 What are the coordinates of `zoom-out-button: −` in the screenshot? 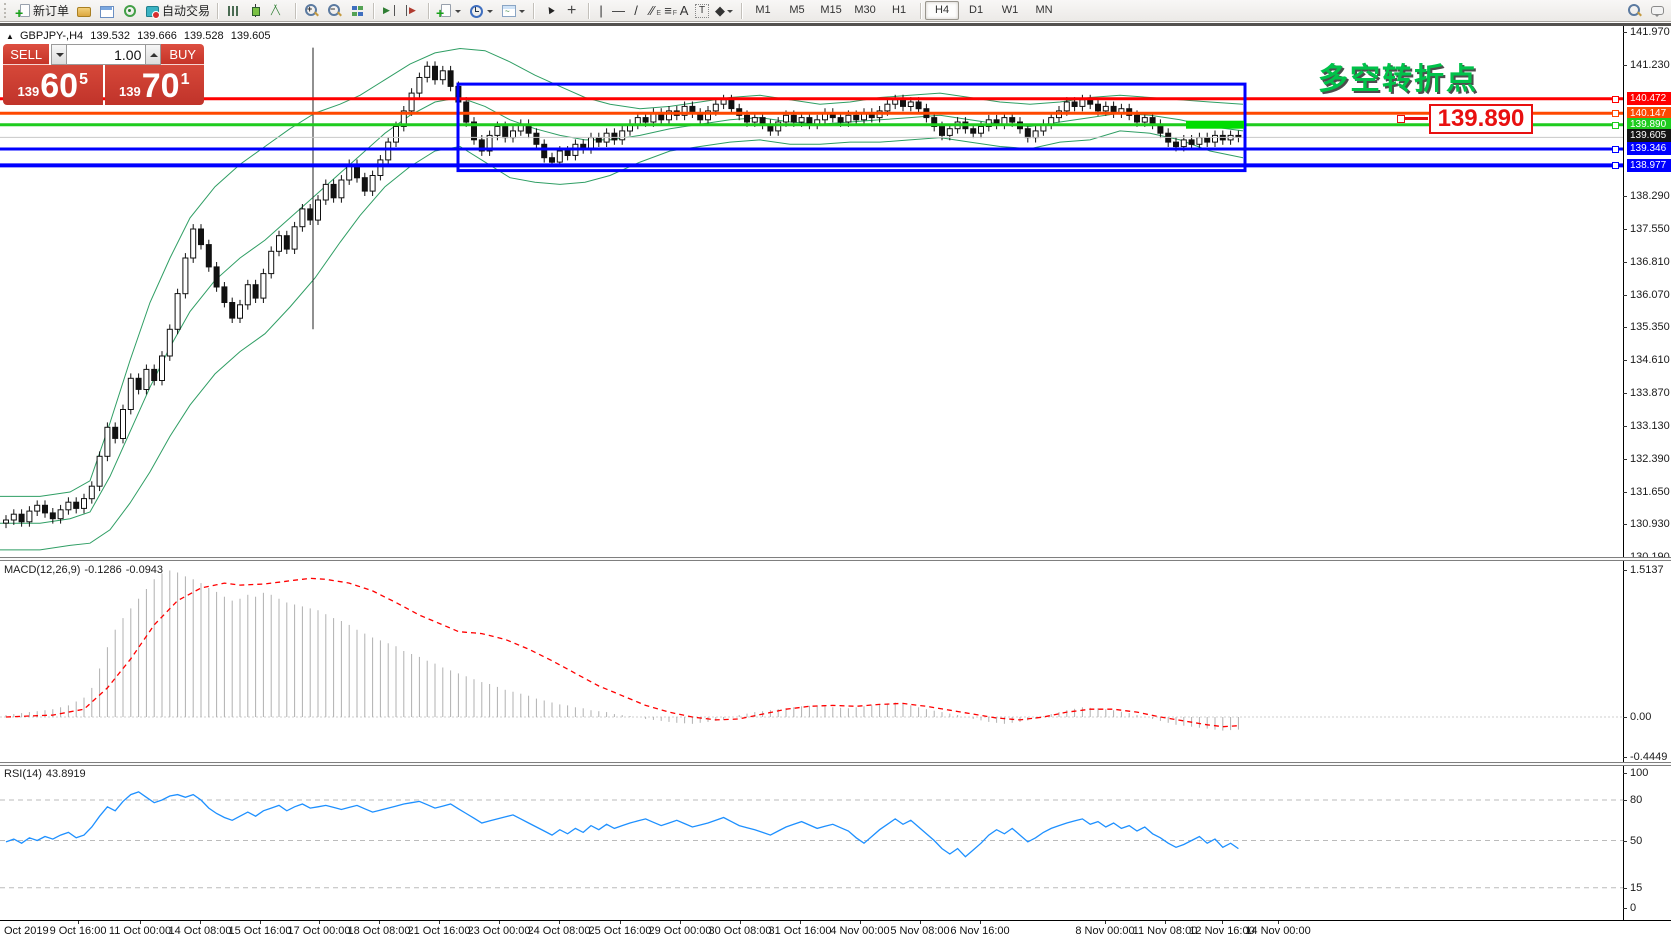 It's located at (334, 11).